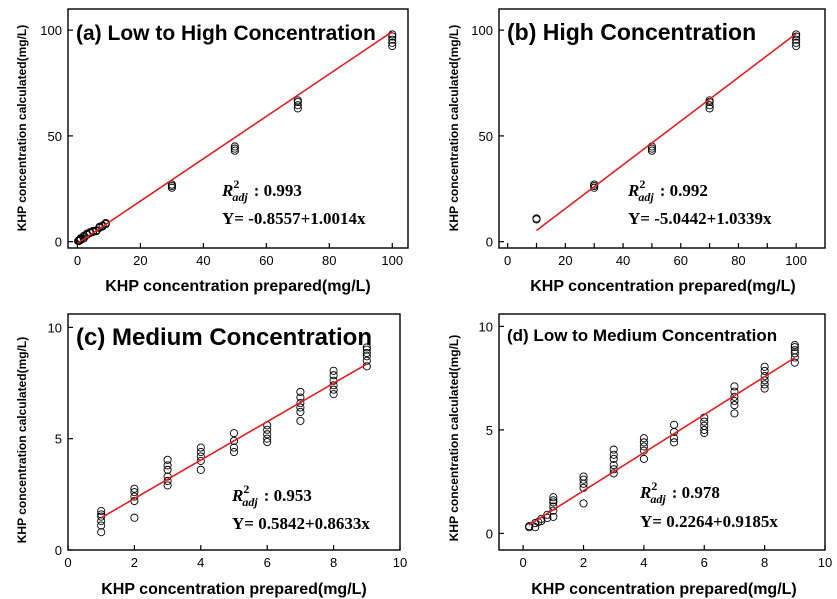 Image resolution: width=837 pixels, height=599 pixels. I want to click on x-tick-label: 100, so click(796, 260).